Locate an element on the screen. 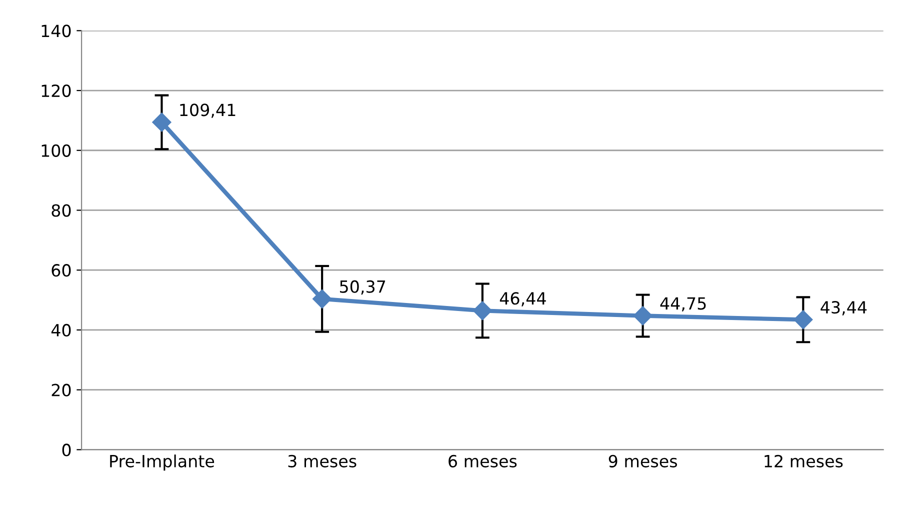 This screenshot has width=906, height=511. x-tick-label: 9 meses is located at coordinates (642, 461).